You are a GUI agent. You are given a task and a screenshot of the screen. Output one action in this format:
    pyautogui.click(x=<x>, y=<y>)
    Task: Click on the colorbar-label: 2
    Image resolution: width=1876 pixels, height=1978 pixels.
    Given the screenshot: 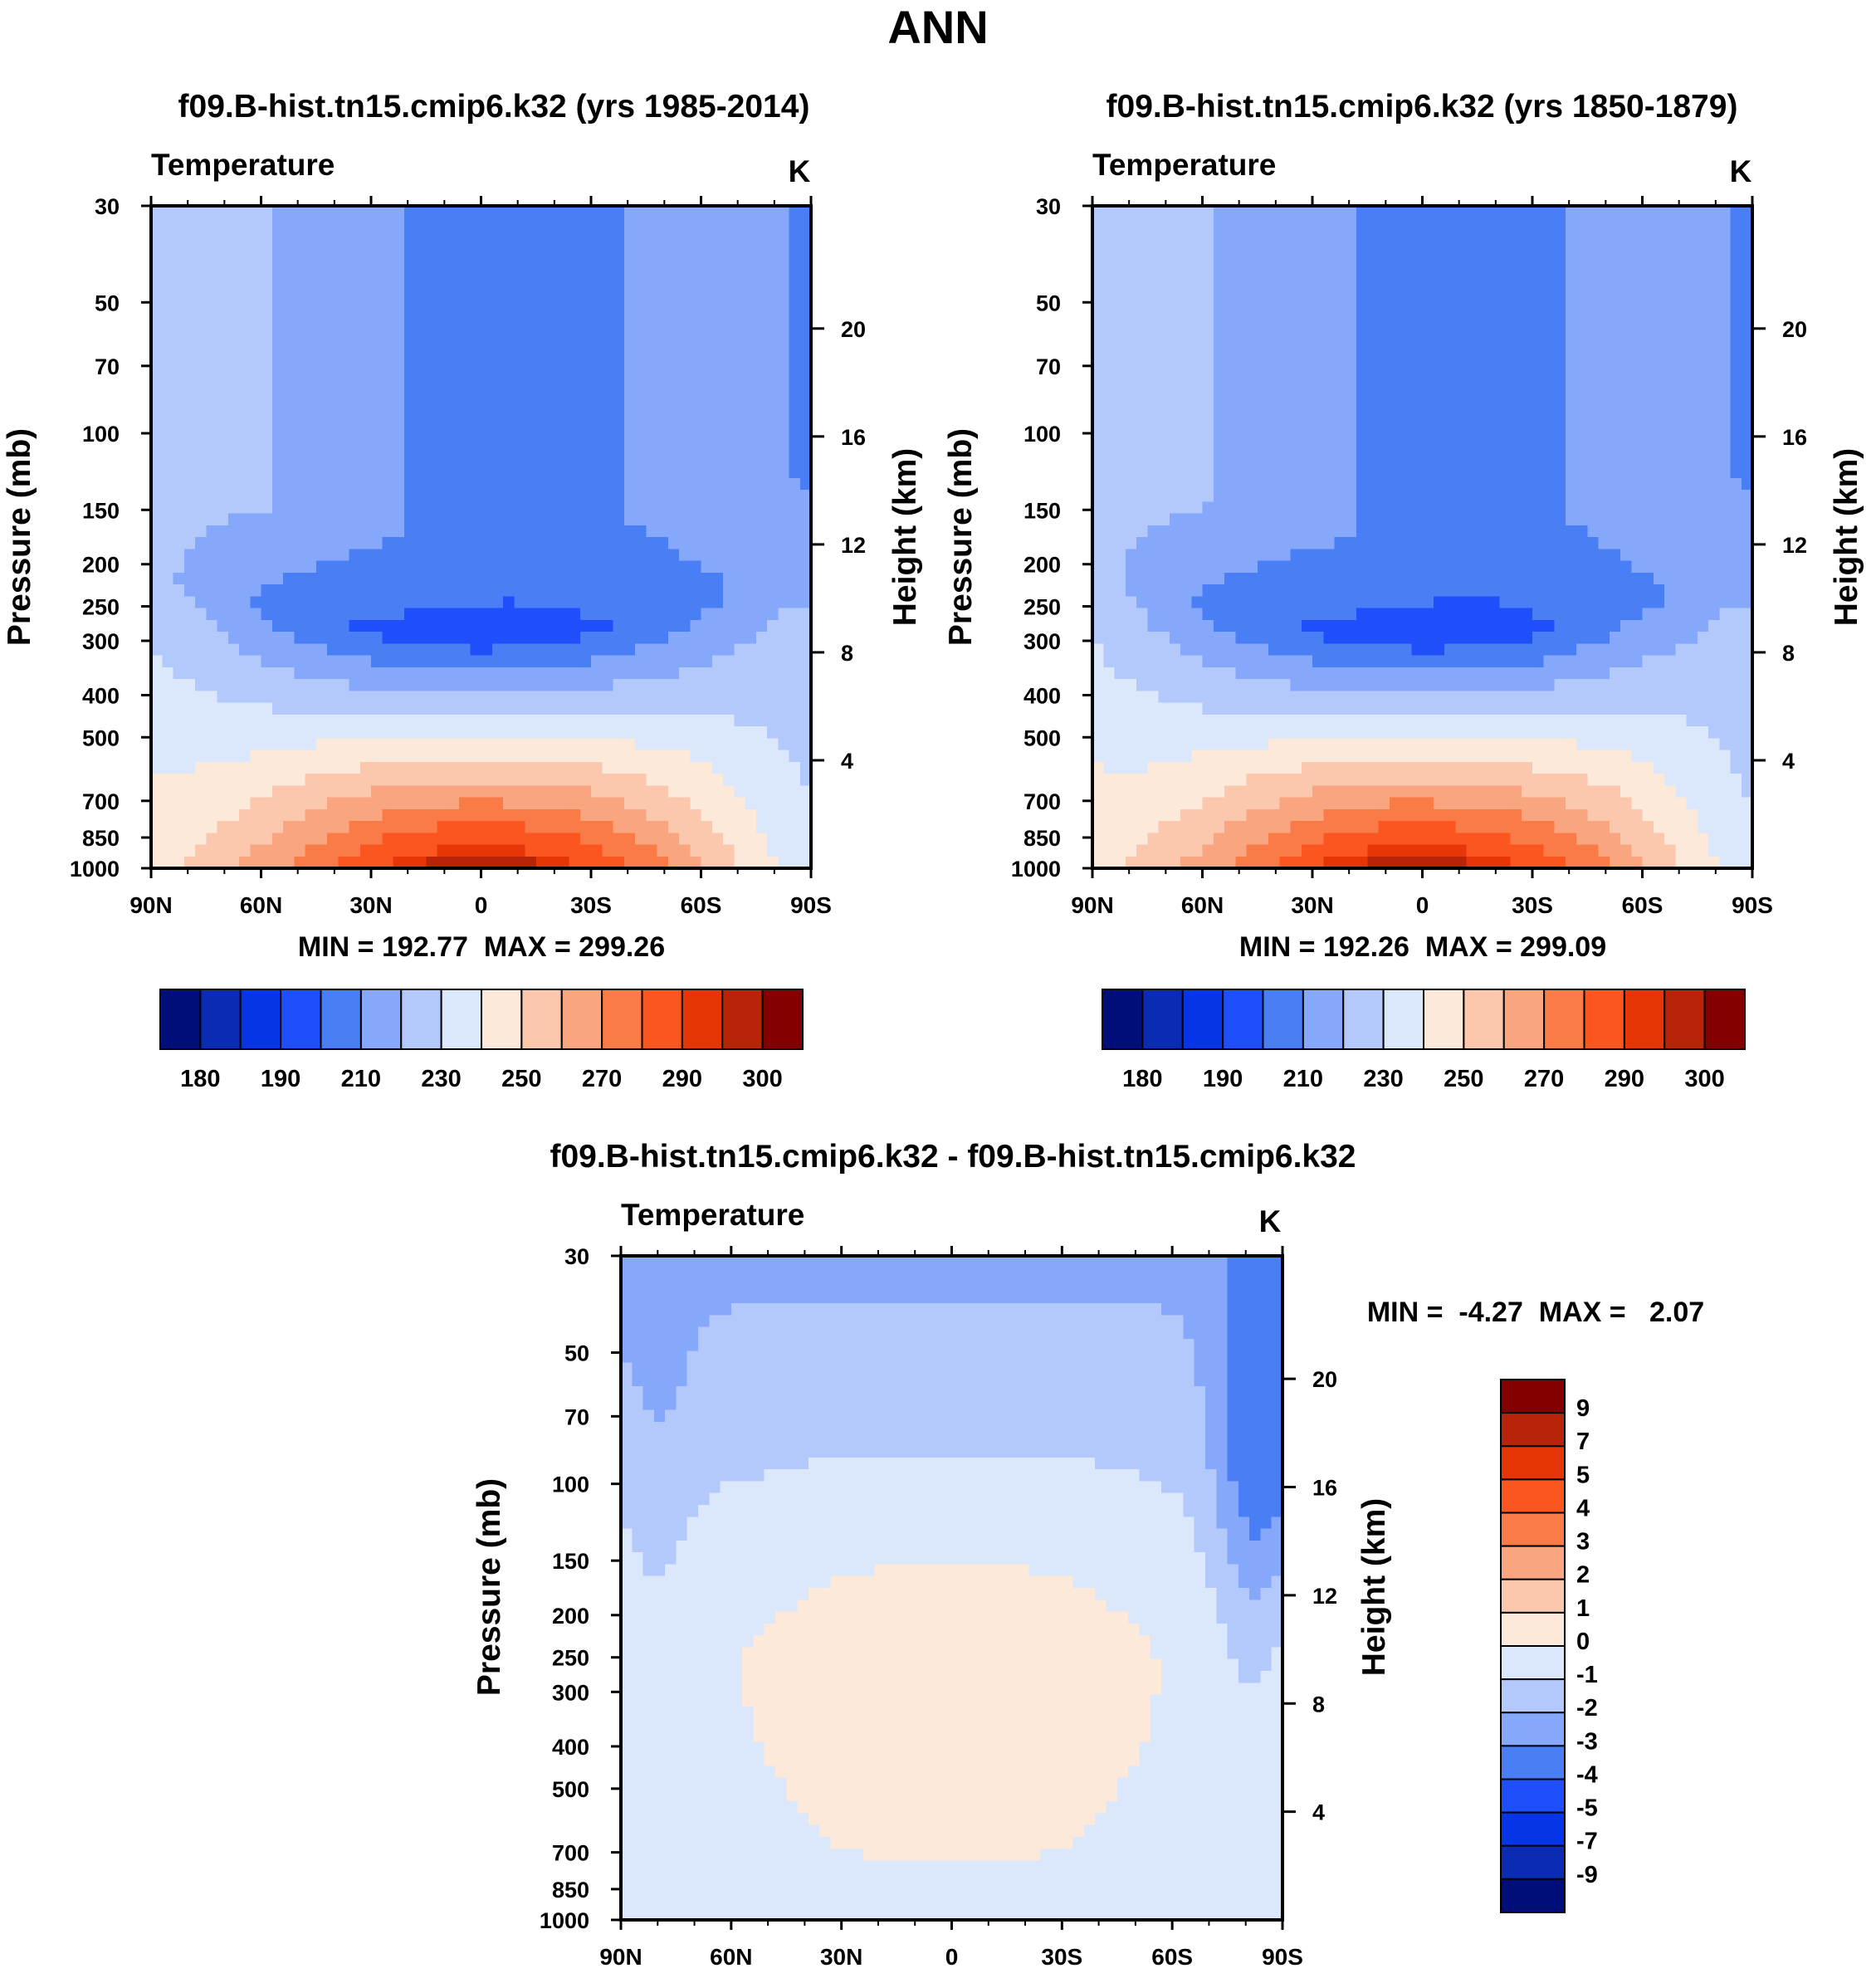 What is the action you would take?
    pyautogui.click(x=1583, y=1575)
    